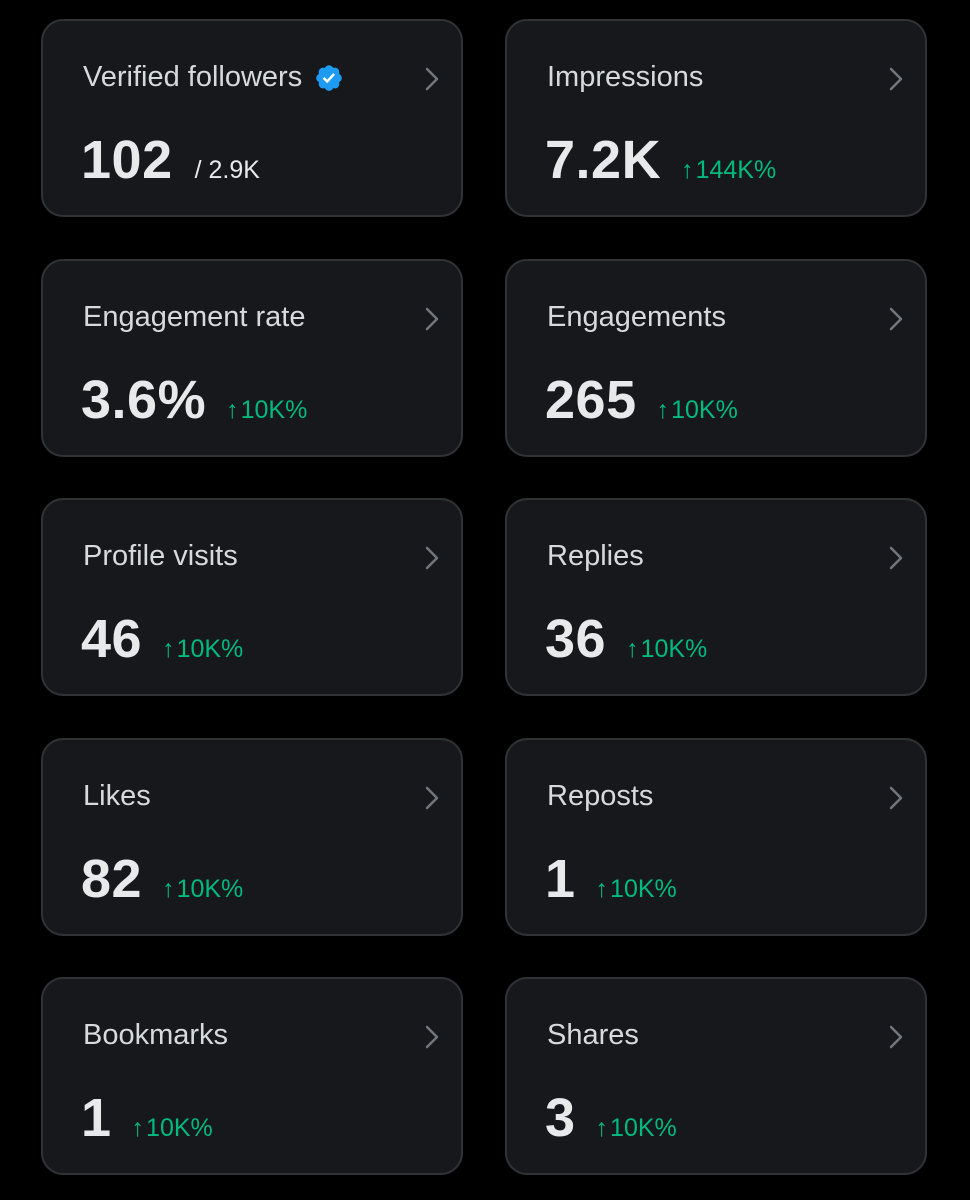  I want to click on card-label-wrap: Shares, so click(593, 1035).